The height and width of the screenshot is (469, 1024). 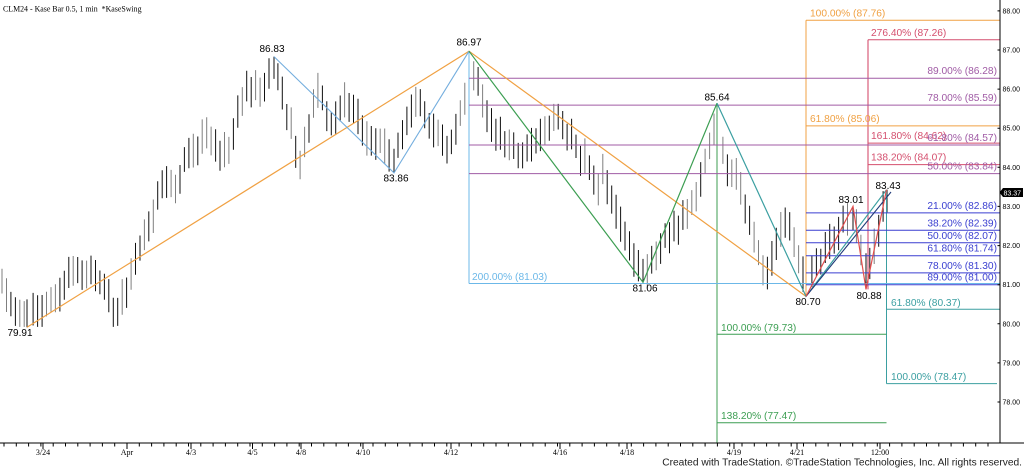 What do you see at coordinates (252, 452) in the screenshot?
I see `svg-text: 4/5` at bounding box center [252, 452].